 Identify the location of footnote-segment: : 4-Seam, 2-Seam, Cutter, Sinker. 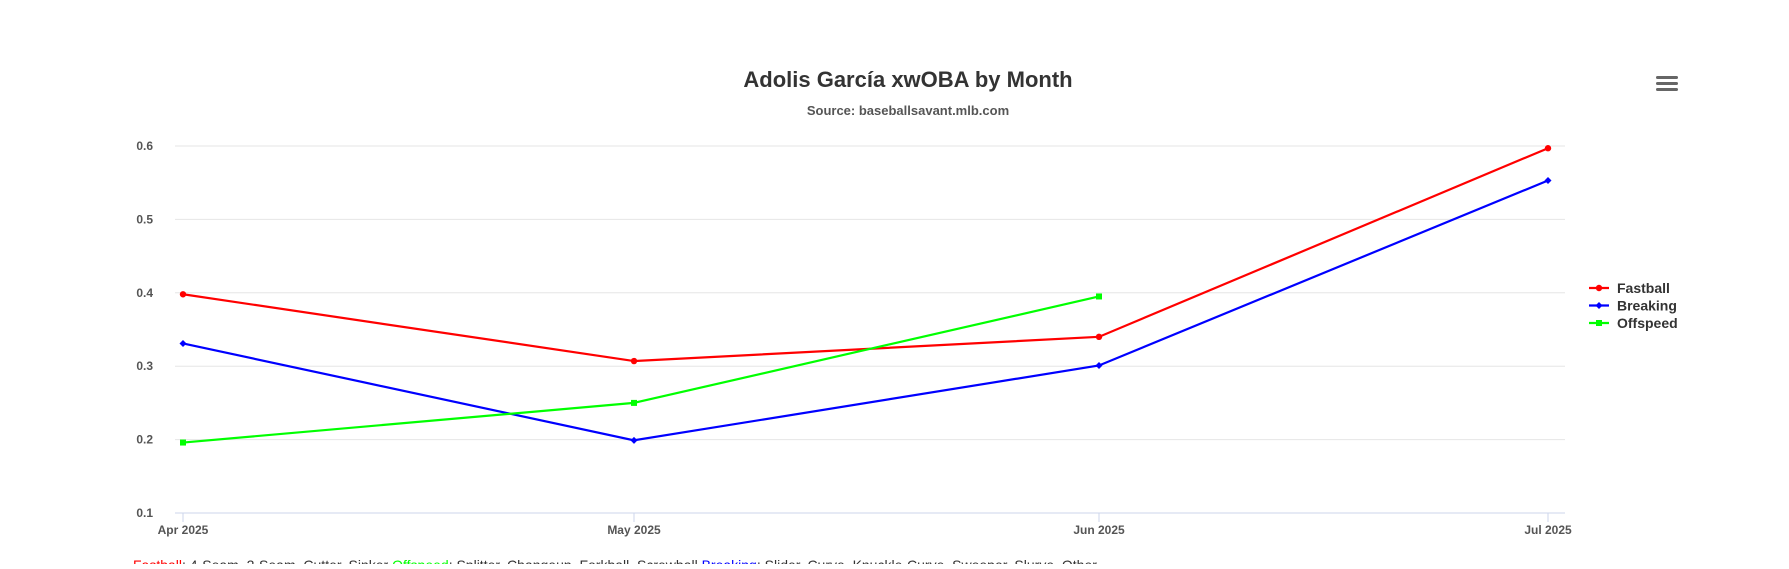
(285, 560).